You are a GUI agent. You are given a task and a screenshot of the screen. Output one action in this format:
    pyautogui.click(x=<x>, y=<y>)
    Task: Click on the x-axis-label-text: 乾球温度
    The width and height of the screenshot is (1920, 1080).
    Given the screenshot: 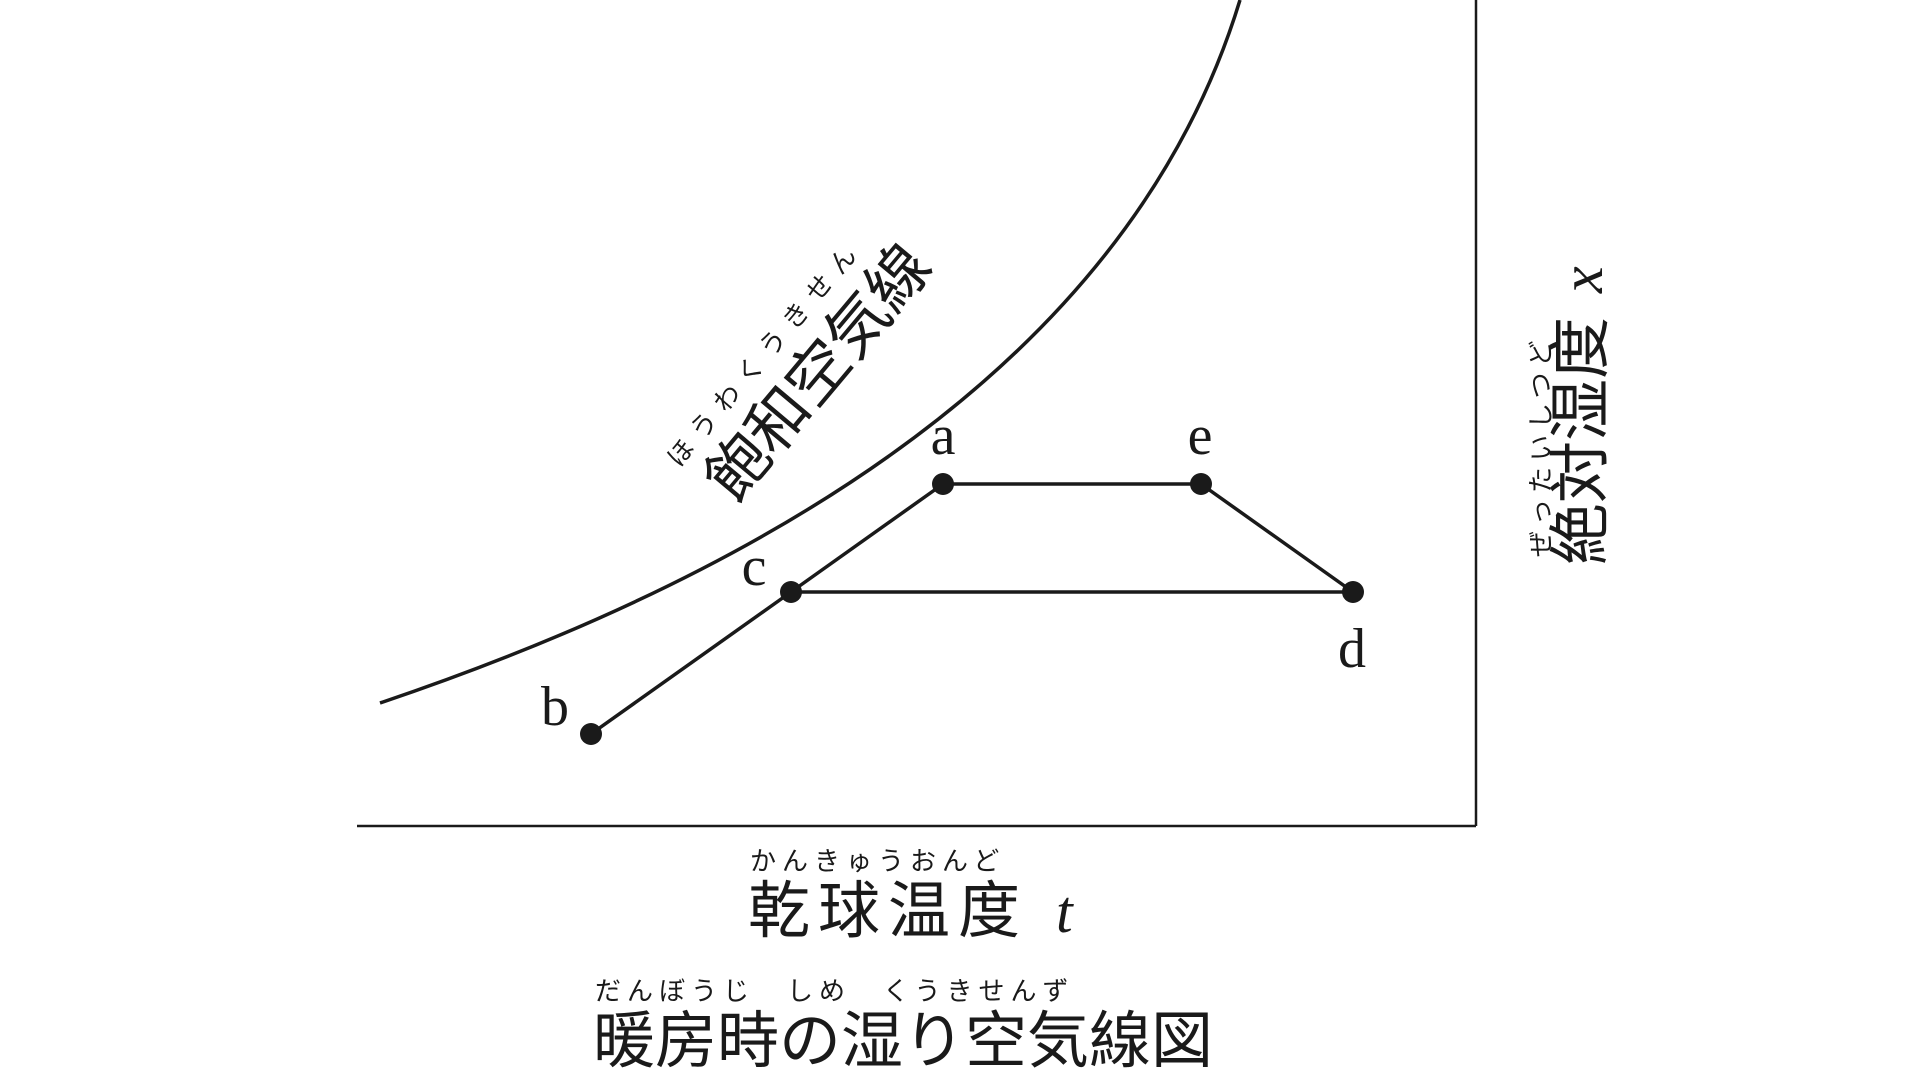 What is the action you would take?
    pyautogui.click(x=888, y=910)
    